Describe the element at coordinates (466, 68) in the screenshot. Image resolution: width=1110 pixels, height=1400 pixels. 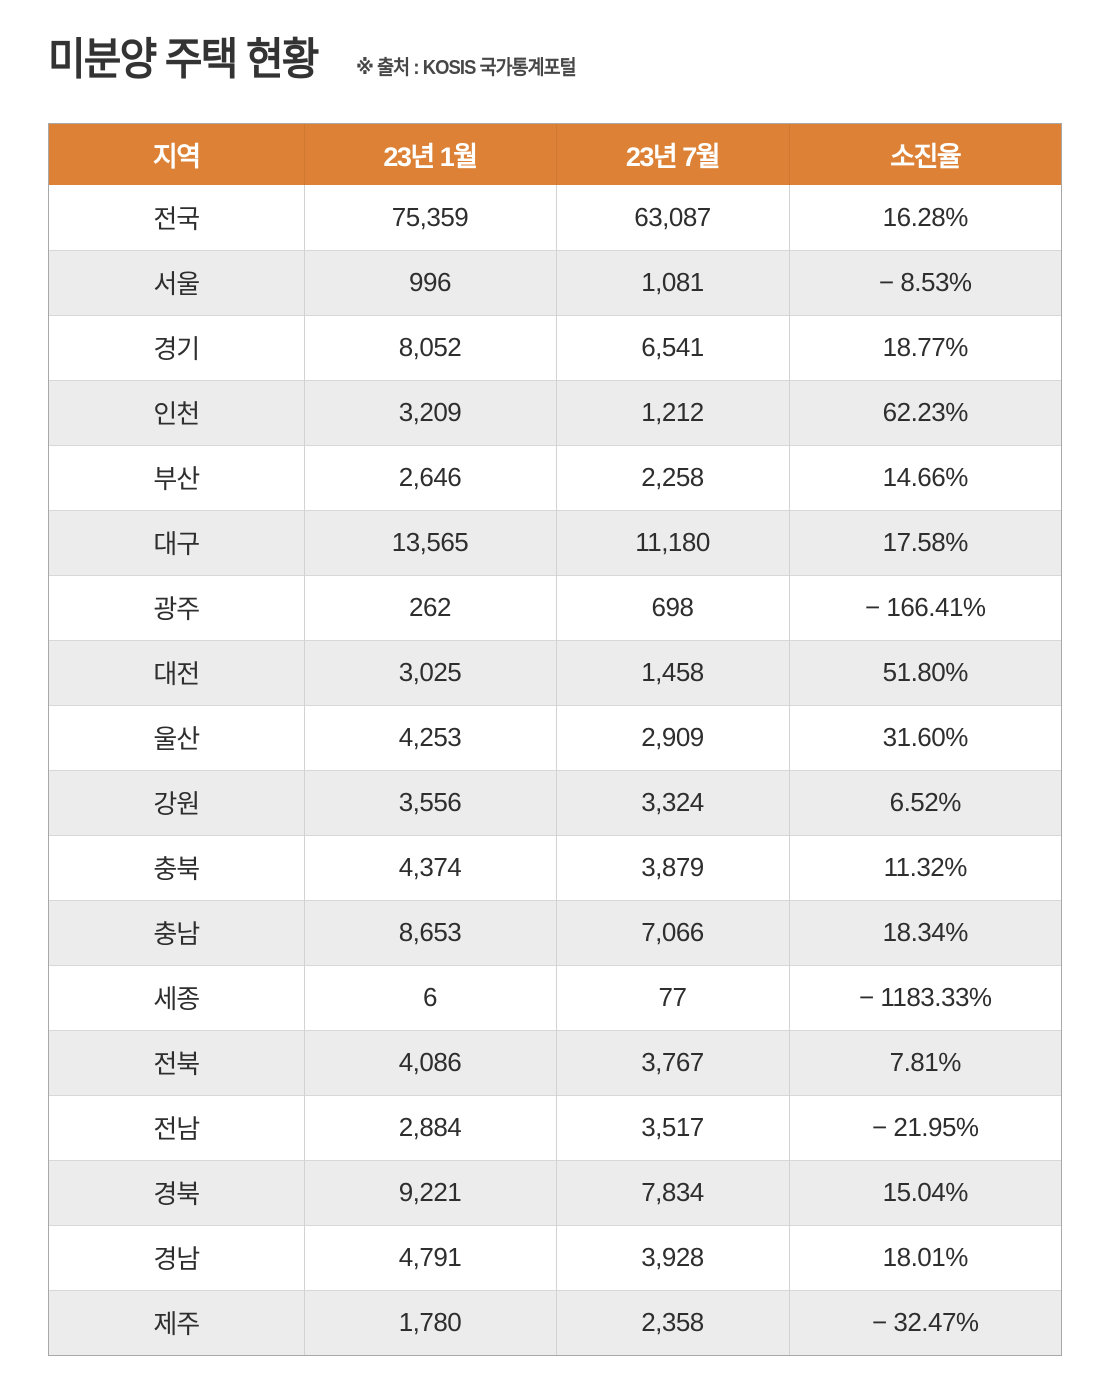
I see `source-note: ※ 출처 : KOSIS 국가통계포털` at that location.